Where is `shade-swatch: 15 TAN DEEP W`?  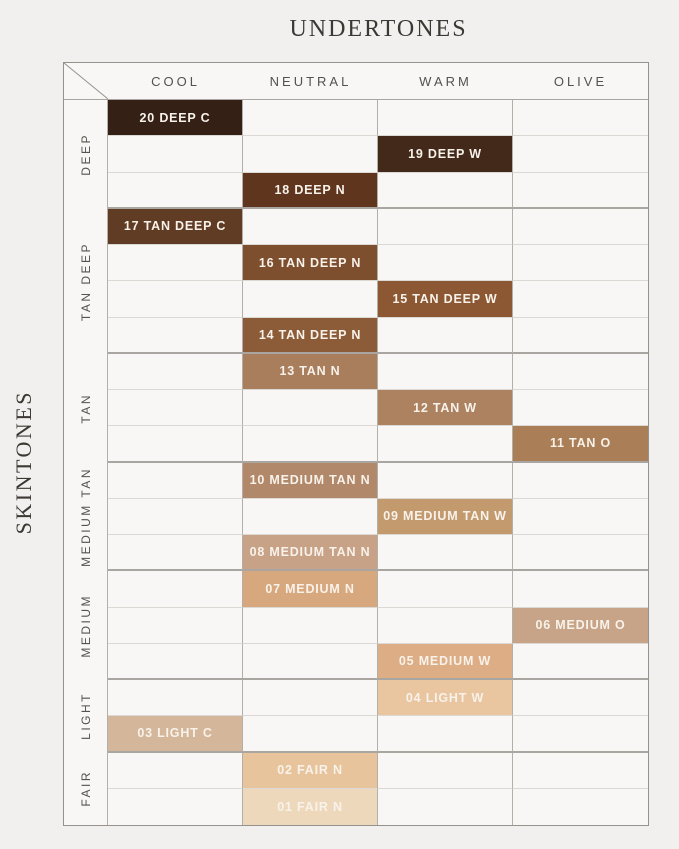
shade-swatch: 15 TAN DEEP W is located at coordinates (445, 299).